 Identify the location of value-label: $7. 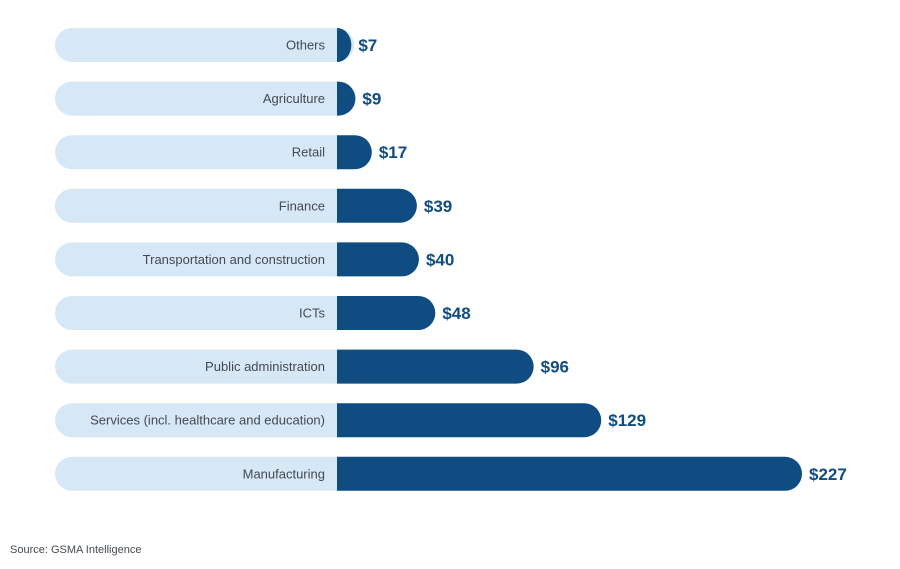
(367, 45).